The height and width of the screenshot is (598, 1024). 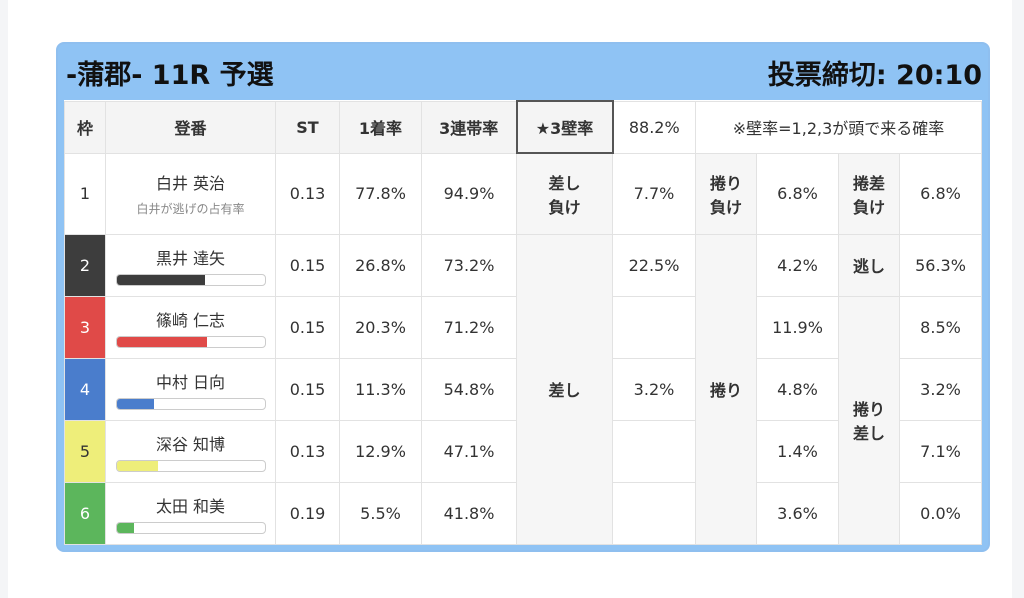 What do you see at coordinates (874, 75) in the screenshot?
I see `deadline: 投票締切: 20:10` at bounding box center [874, 75].